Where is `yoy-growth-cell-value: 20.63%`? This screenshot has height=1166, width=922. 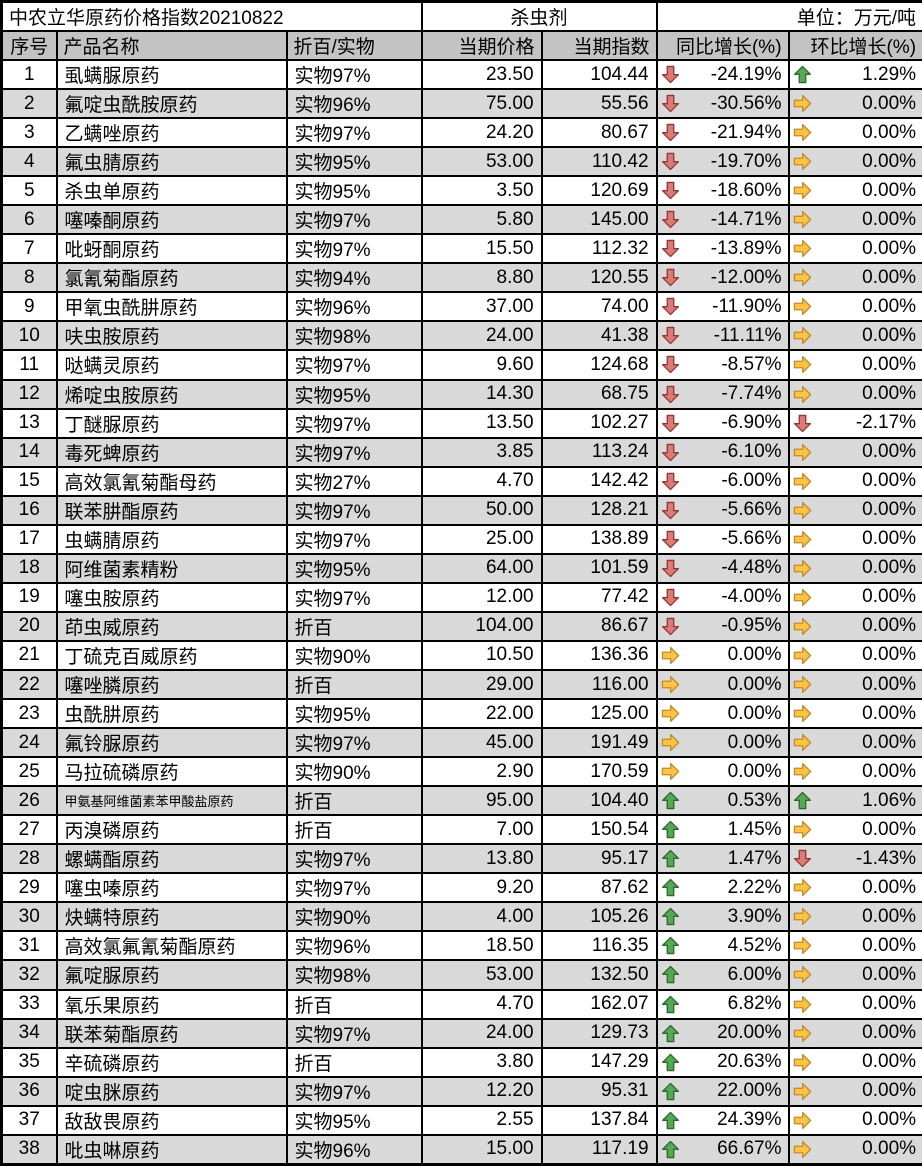 yoy-growth-cell-value: 20.63% is located at coordinates (749, 1062).